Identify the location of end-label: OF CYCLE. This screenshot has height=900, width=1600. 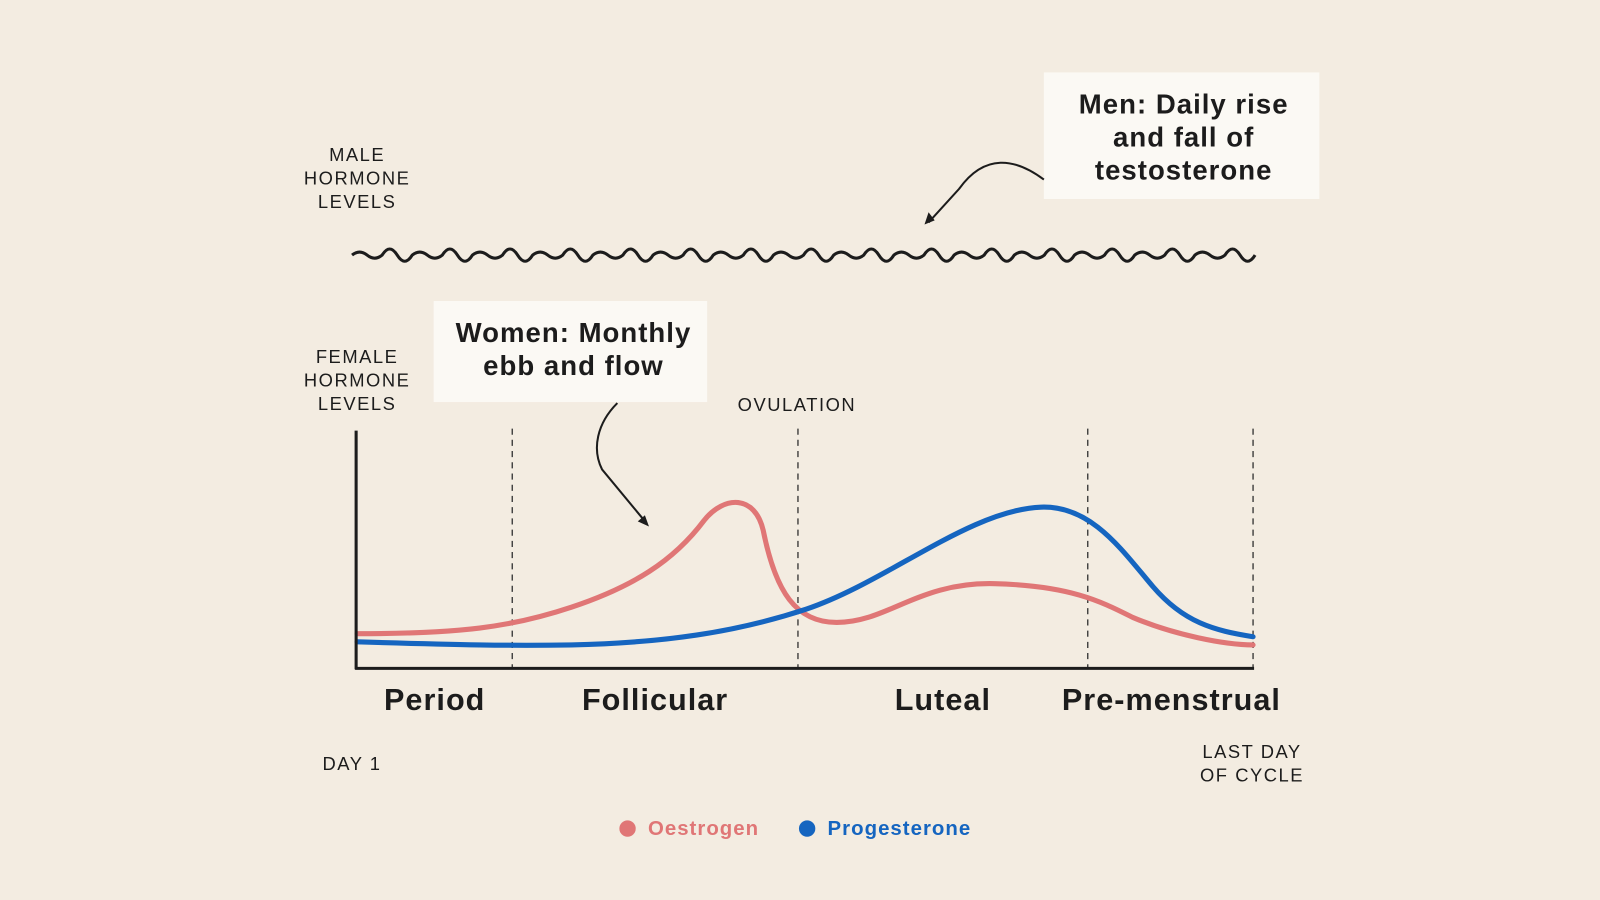
(1252, 774).